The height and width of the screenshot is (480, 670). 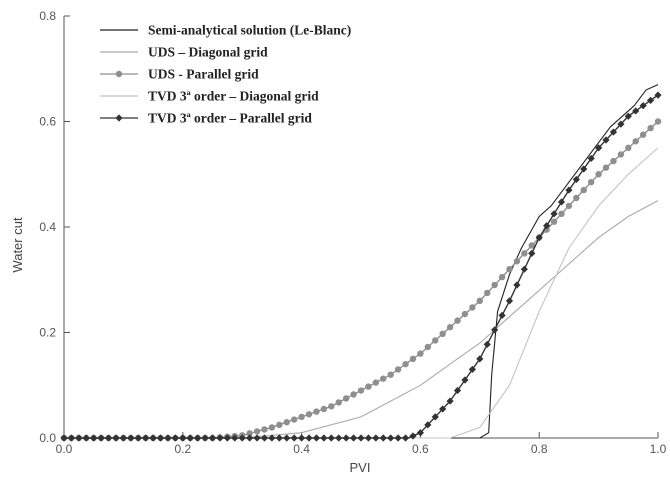 I want to click on legend-item-2: UDS – Diagonal grid, so click(x=184, y=52).